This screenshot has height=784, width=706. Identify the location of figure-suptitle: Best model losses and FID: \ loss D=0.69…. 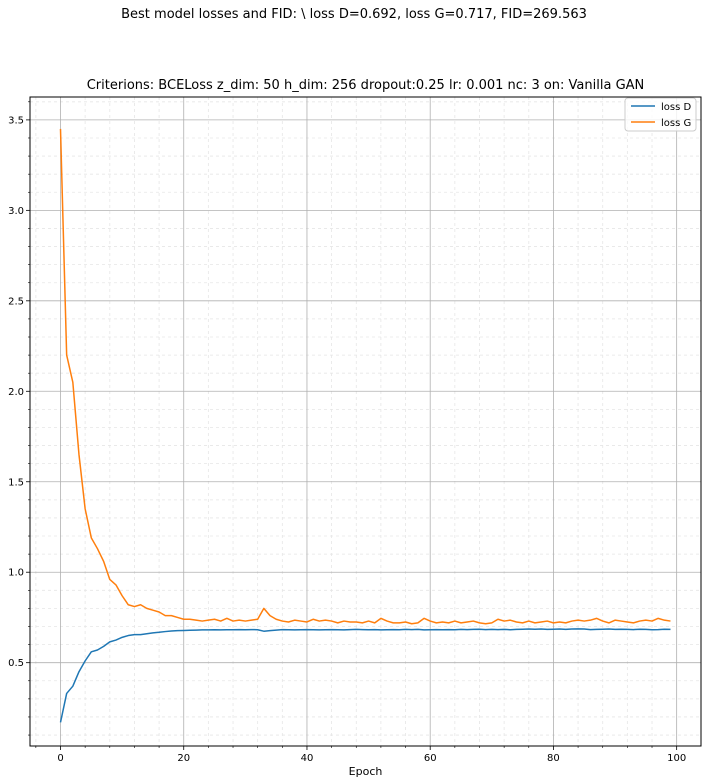
(354, 14).